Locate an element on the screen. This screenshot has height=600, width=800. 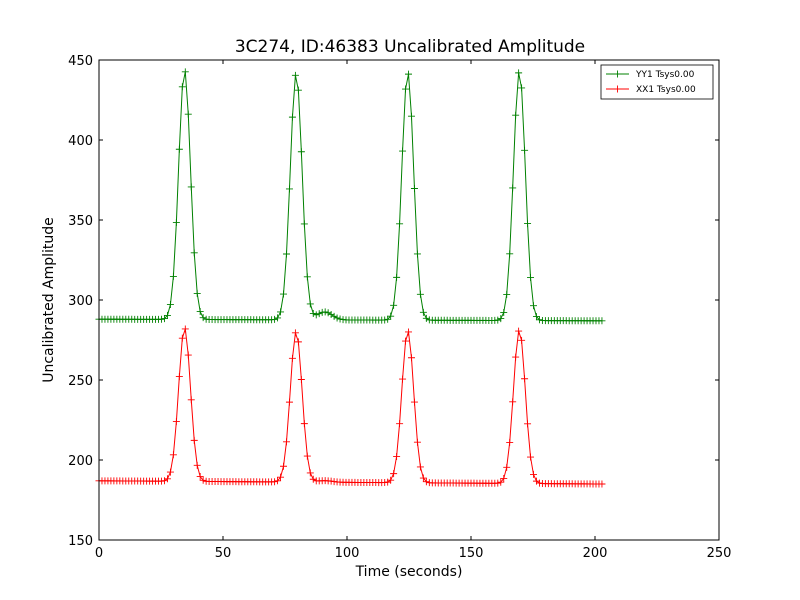
legend-label: YY1 Tsys0.00 is located at coordinates (665, 75).